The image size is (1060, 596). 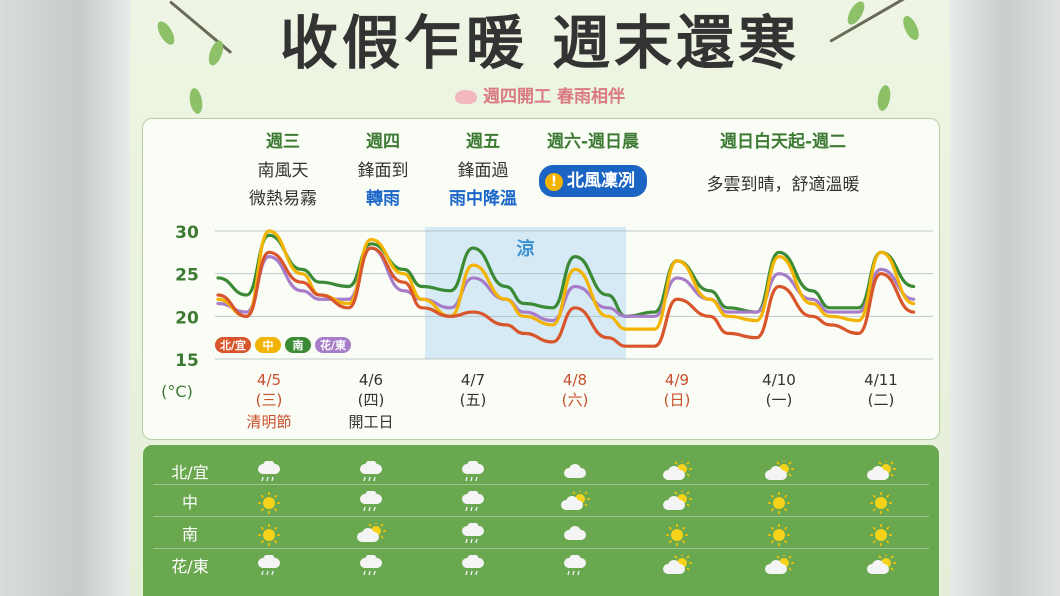 What do you see at coordinates (466, 97) in the screenshot?
I see `flower-icon` at bounding box center [466, 97].